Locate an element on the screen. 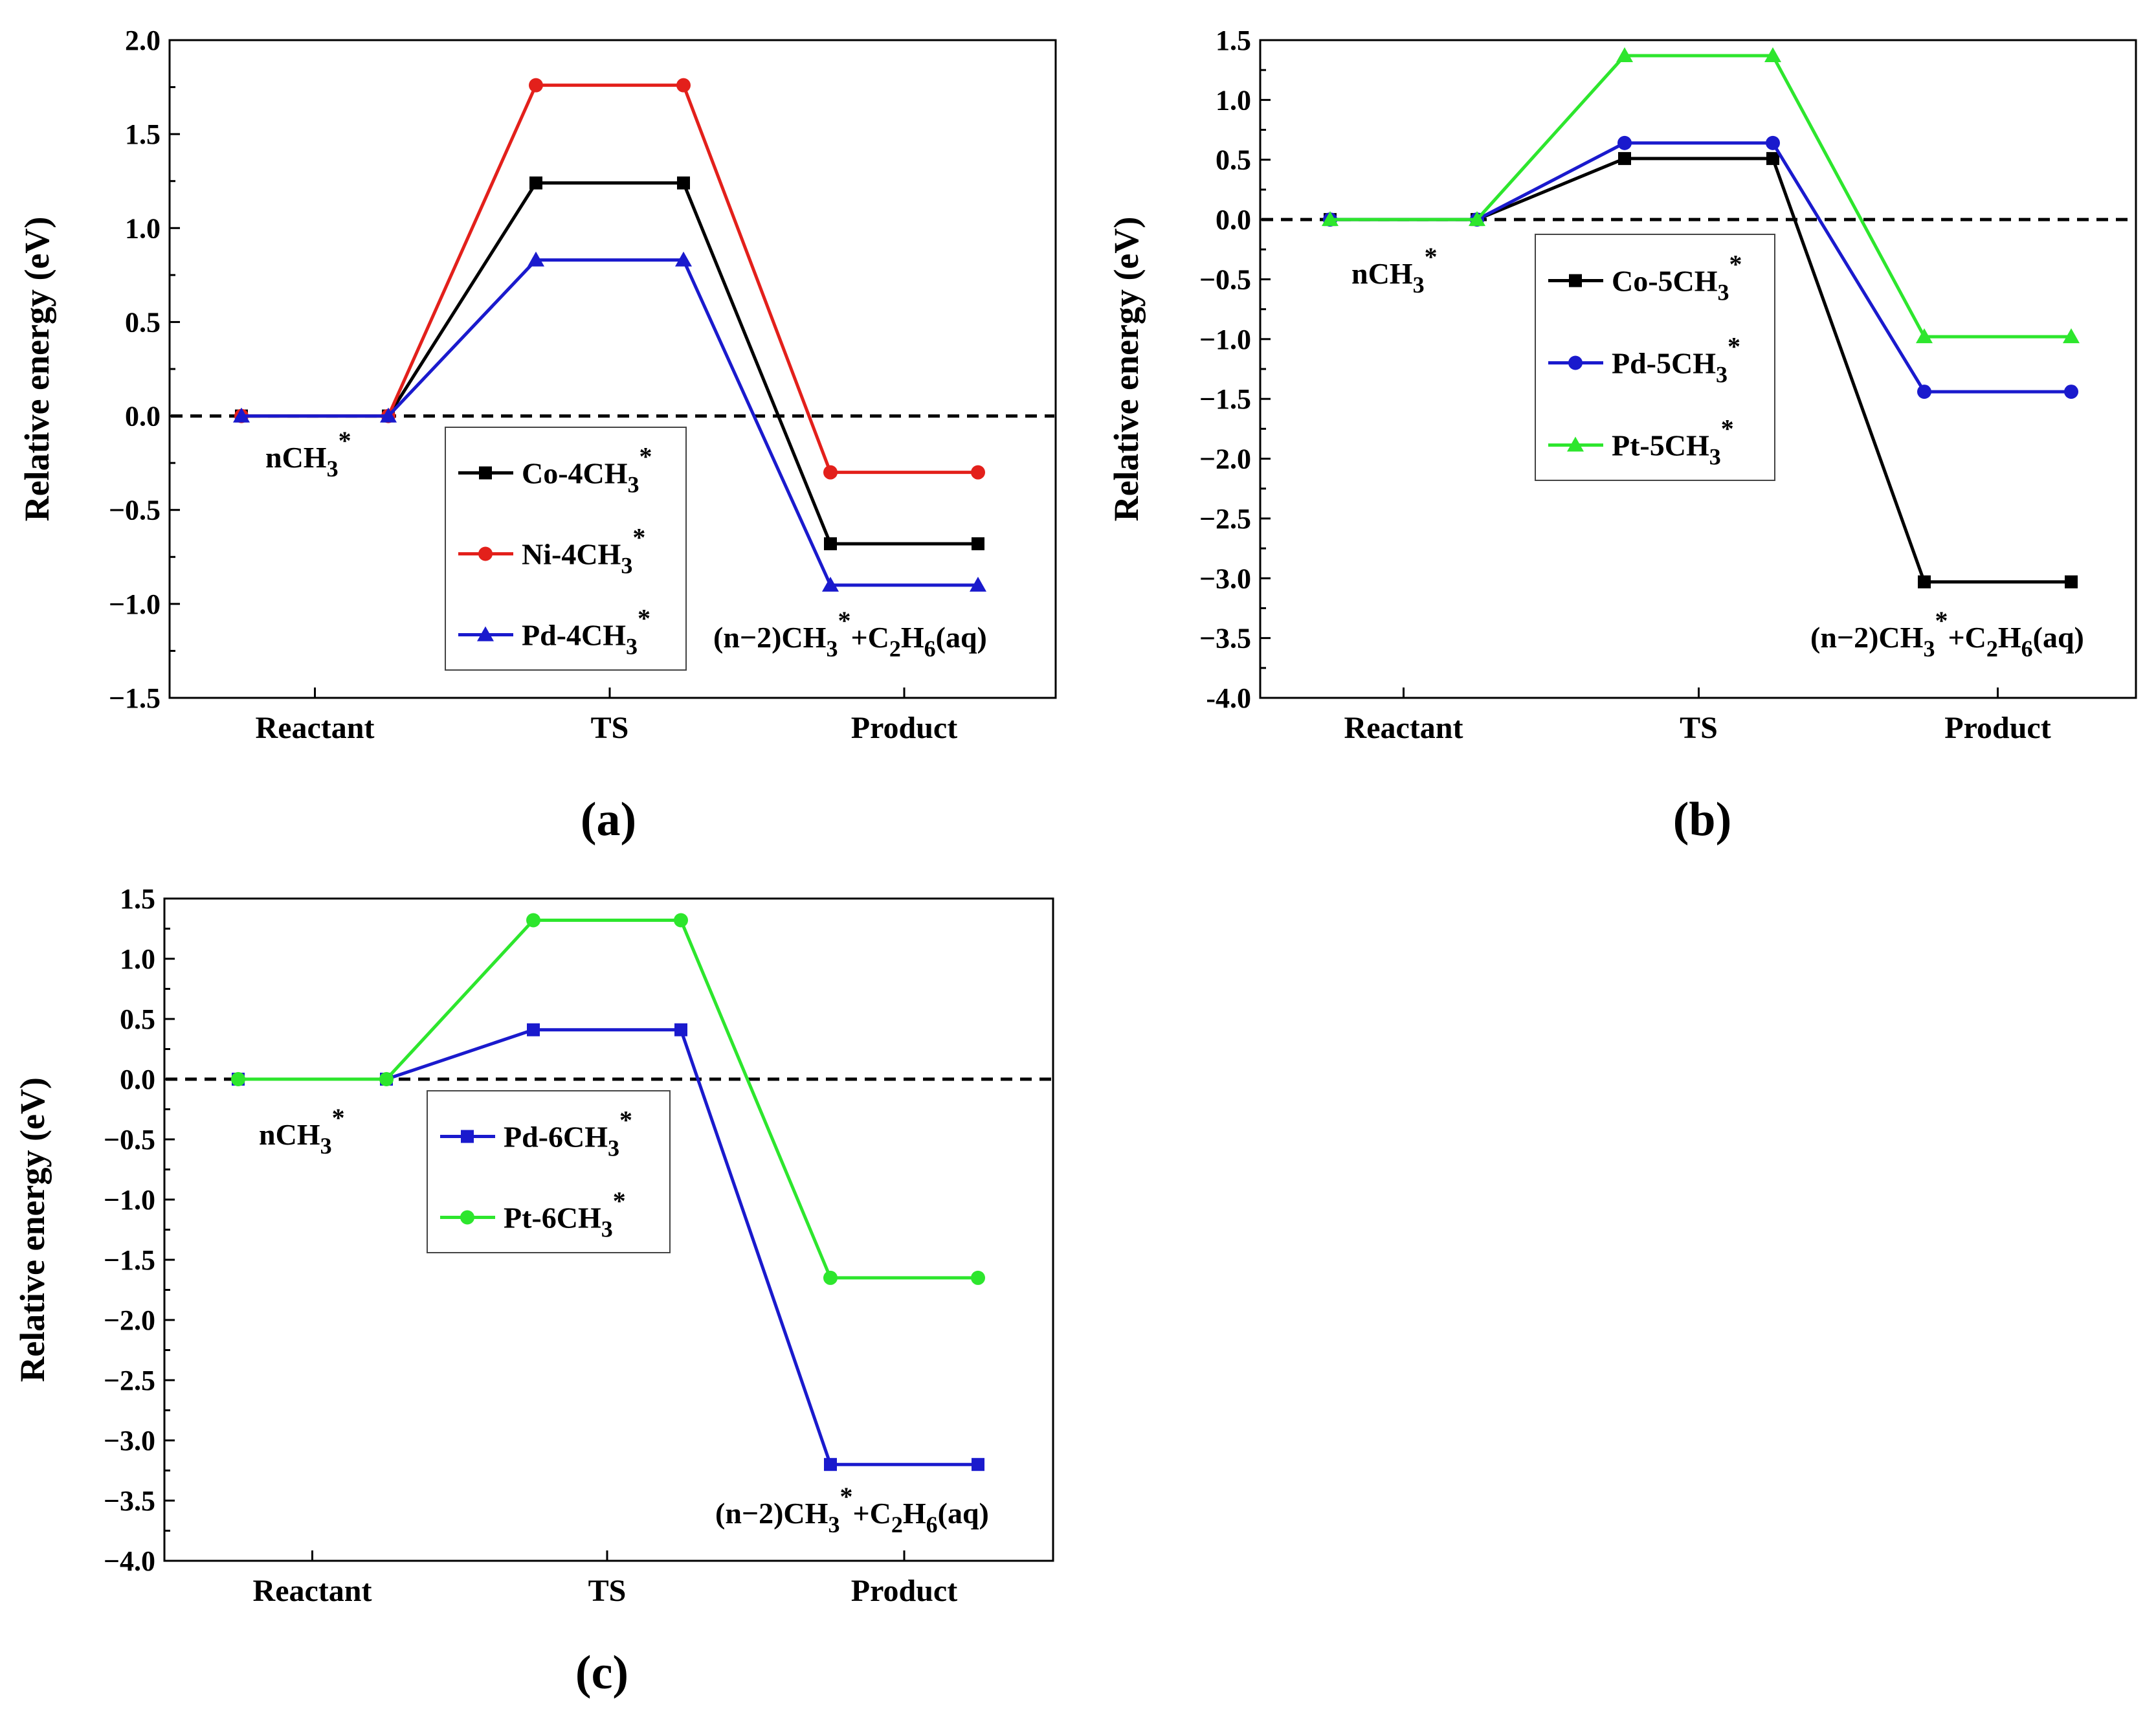  data-point-pd-6ch is located at coordinates (533, 1029).